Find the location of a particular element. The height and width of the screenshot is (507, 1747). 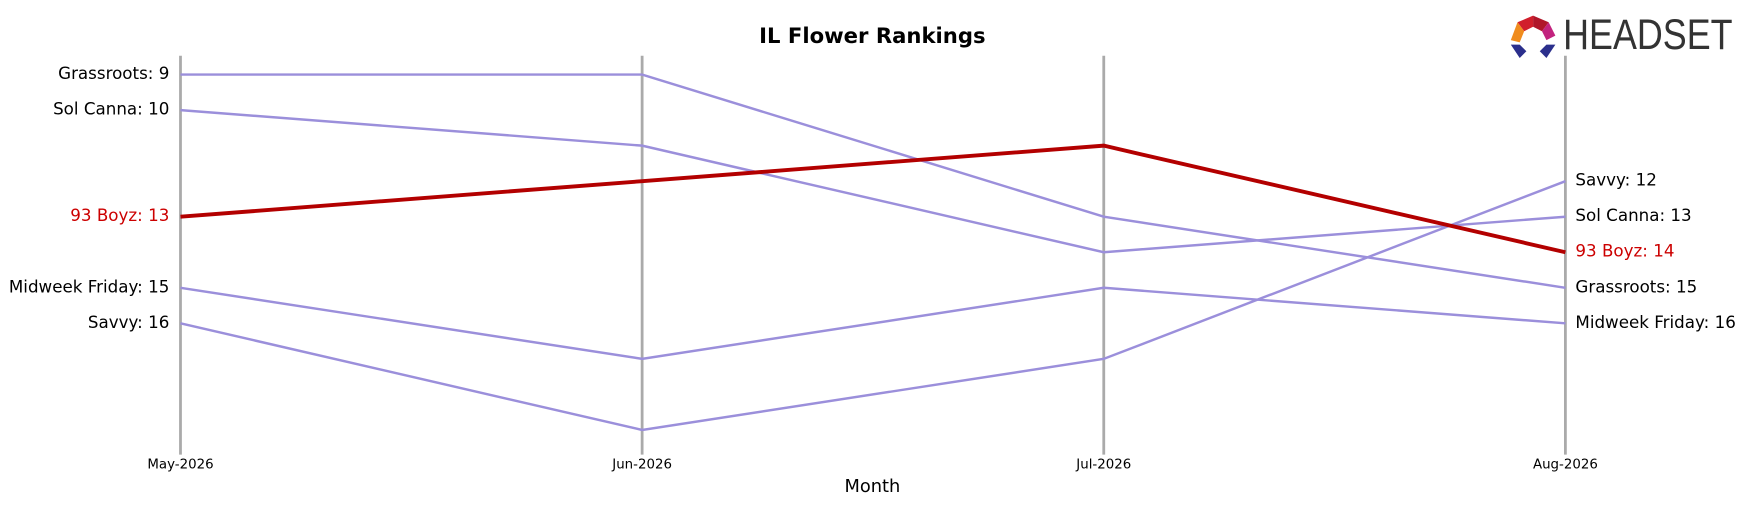

x-axis-label: Month is located at coordinates (872, 486).